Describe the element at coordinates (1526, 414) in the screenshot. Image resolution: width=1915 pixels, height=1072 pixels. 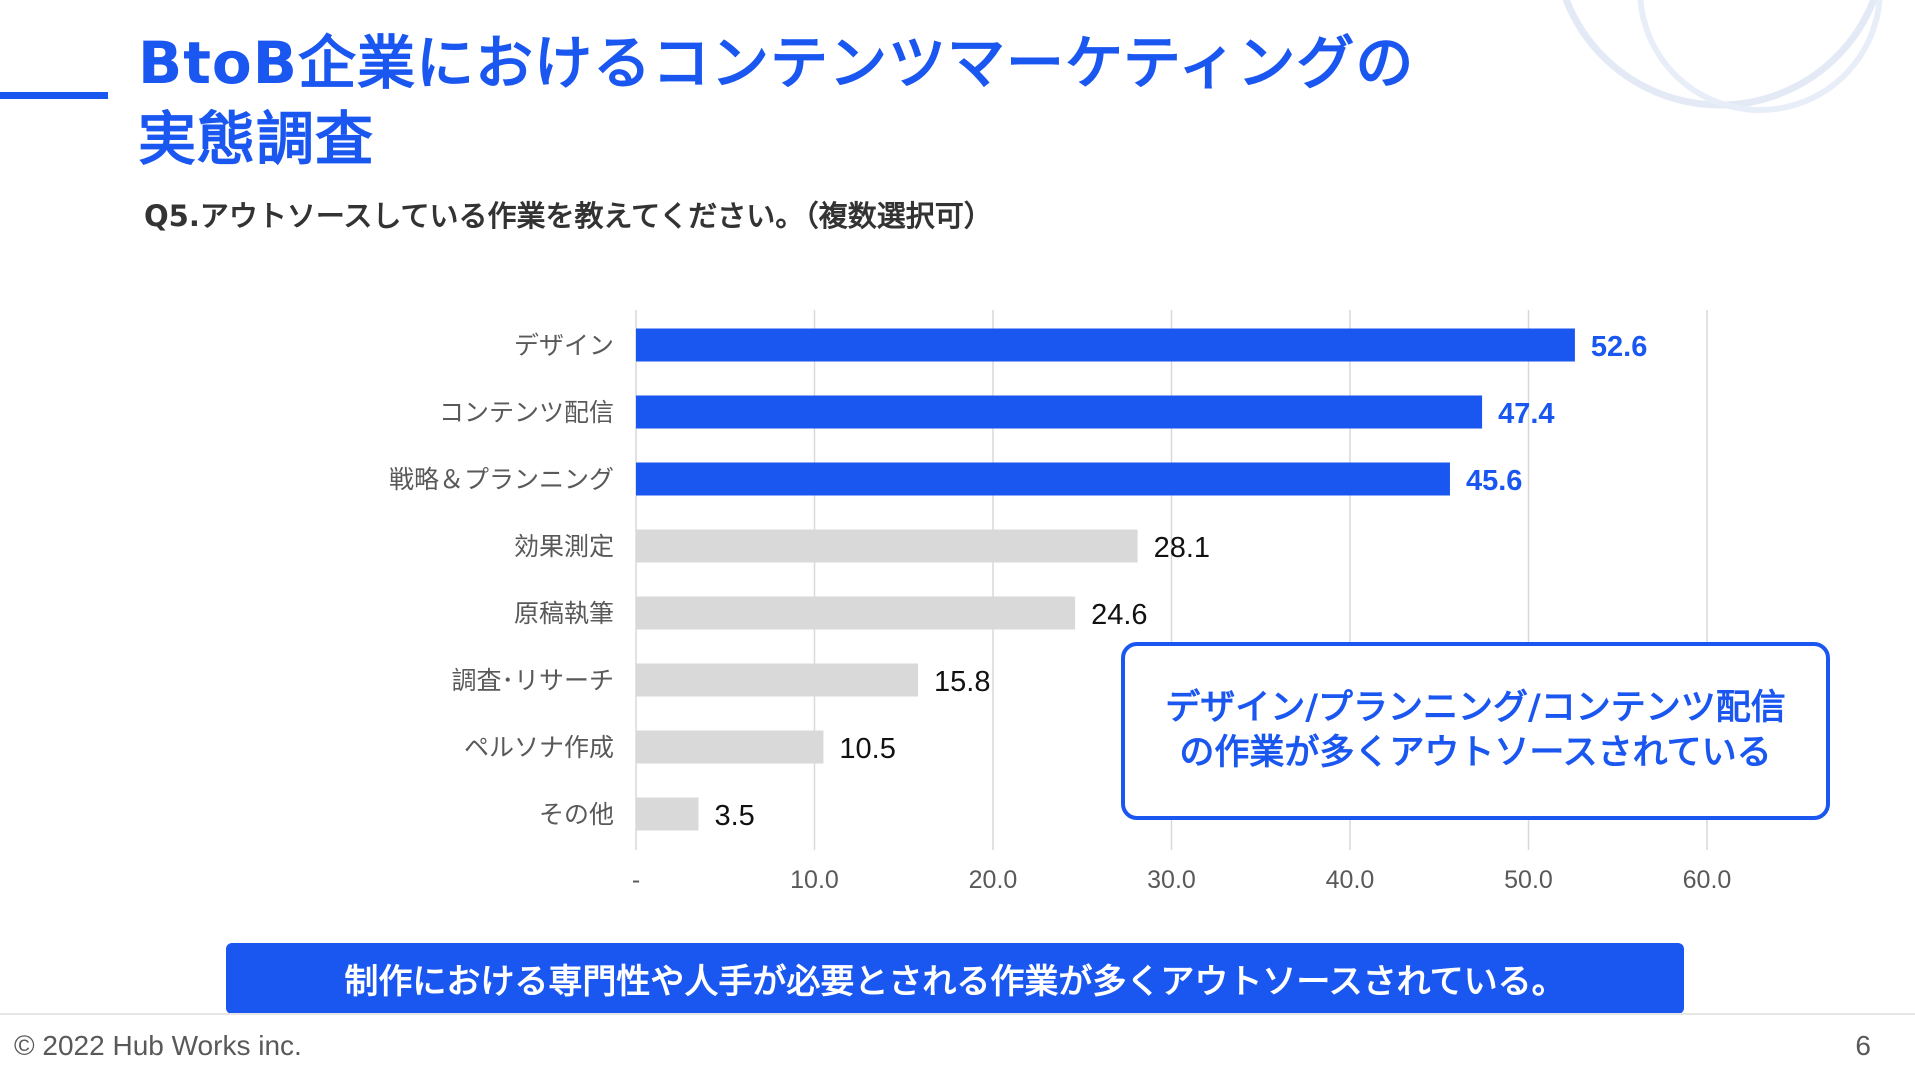
I see `value-label: 47.4` at that location.